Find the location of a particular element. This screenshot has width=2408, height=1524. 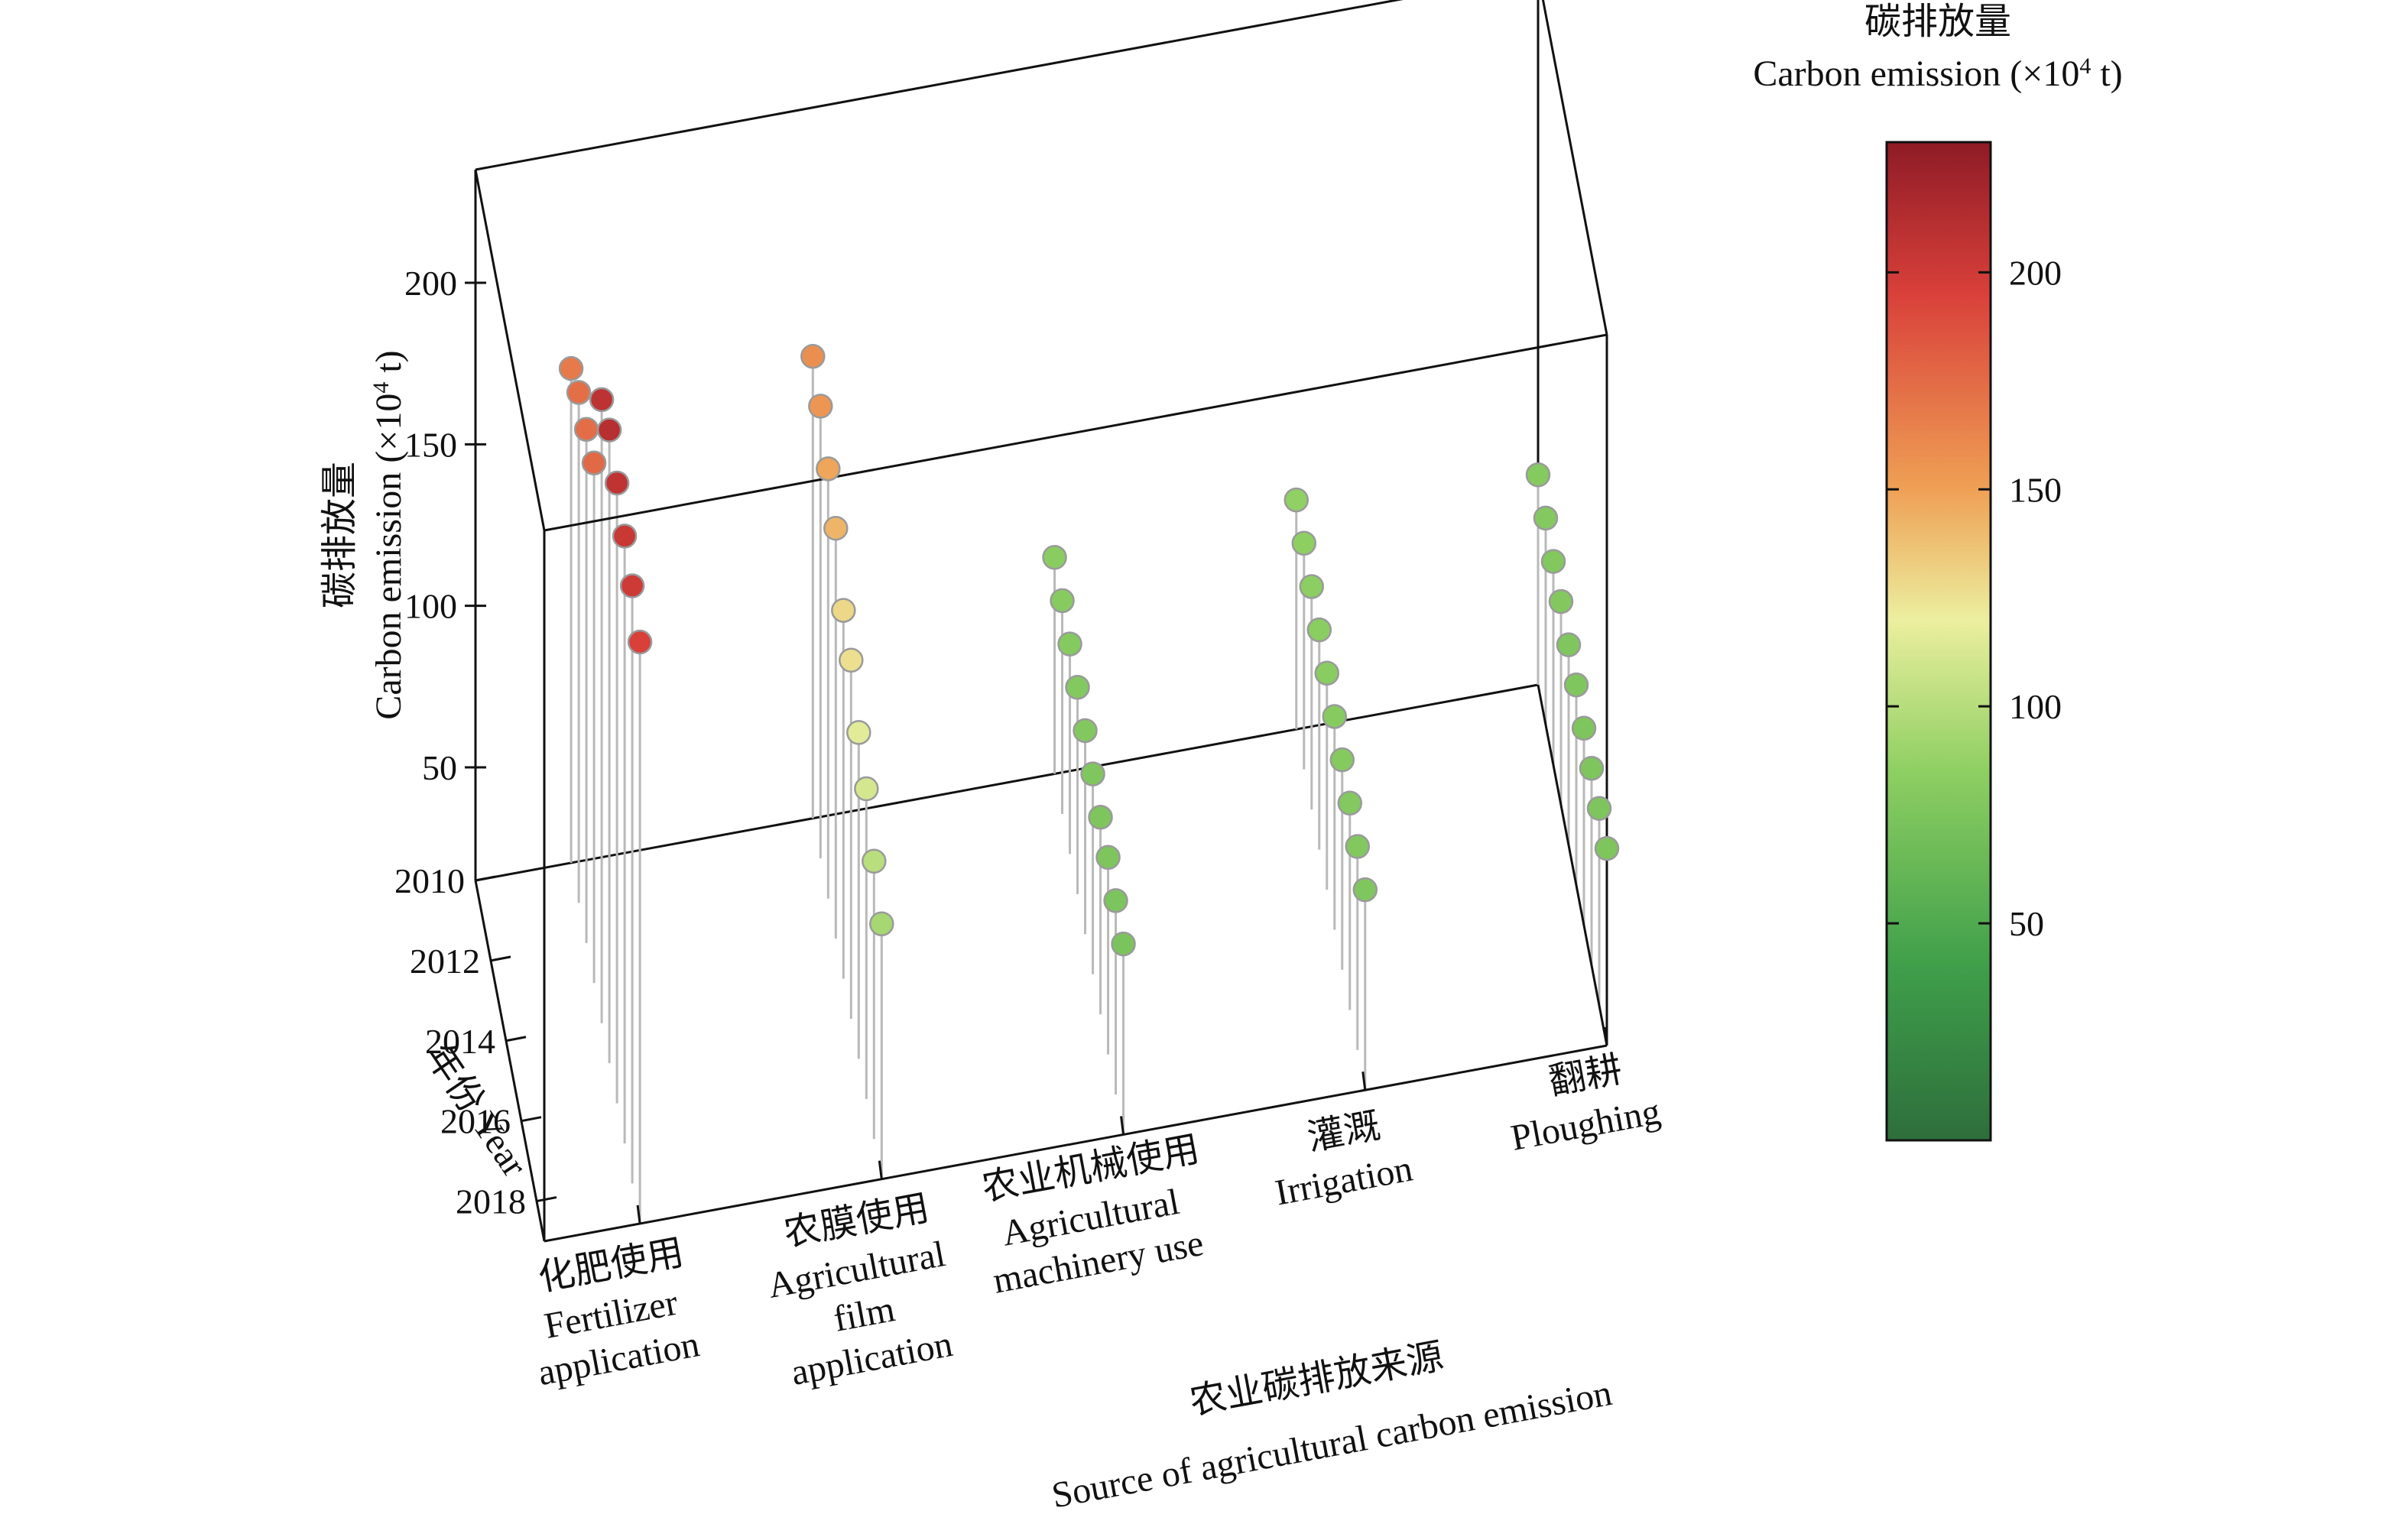

colorbar-tick-label: 200 is located at coordinates (2036, 272).